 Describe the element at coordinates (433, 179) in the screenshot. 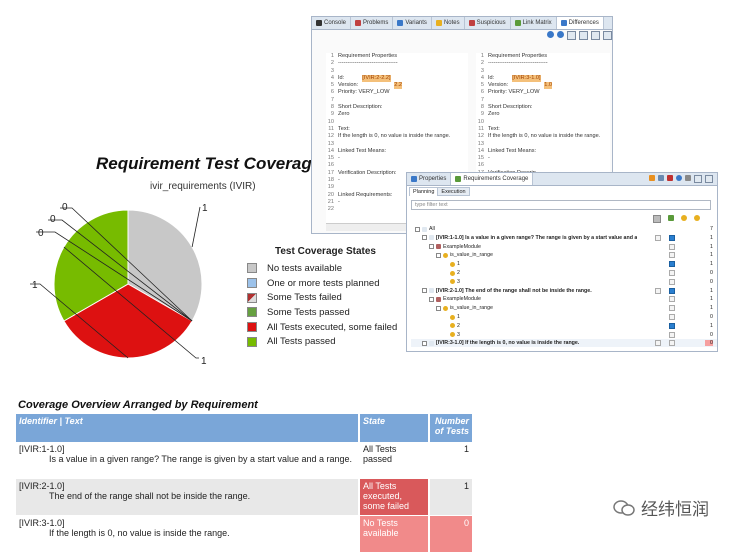

I see `tab-label: Properties` at that location.